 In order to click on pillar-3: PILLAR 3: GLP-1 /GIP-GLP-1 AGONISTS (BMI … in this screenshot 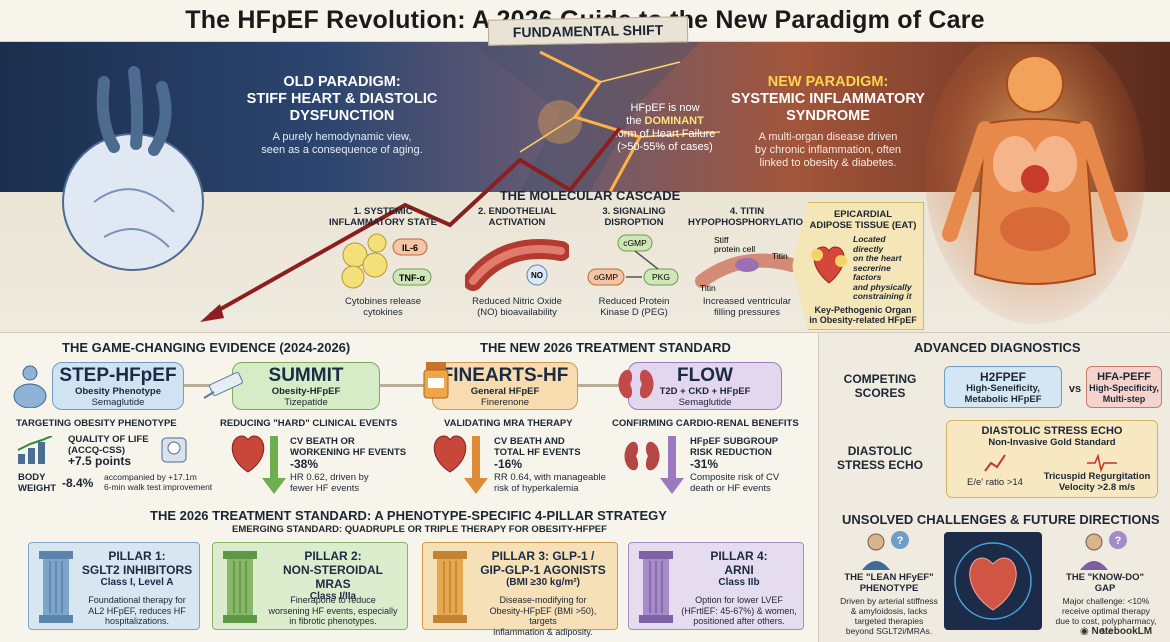, I will do `click(520, 589)`.